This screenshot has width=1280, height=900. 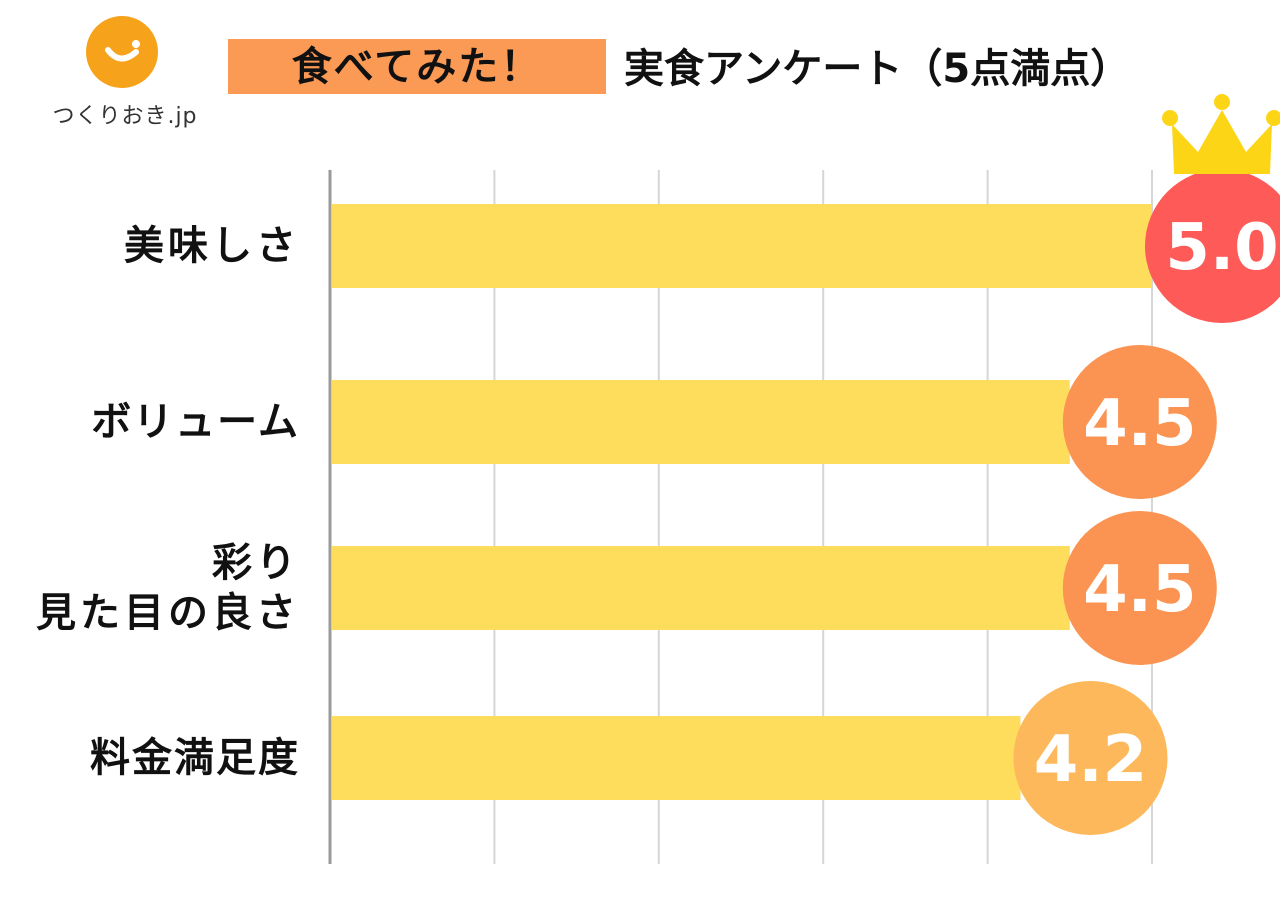 I want to click on category-label: 料金満足度, so click(x=195, y=758).